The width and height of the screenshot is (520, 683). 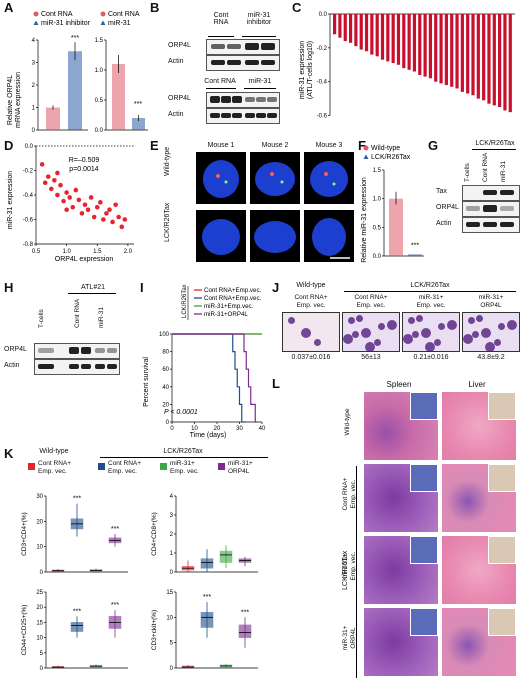 What do you see at coordinates (172, 516) in the screenshot?
I see `k1-tick-label: 3` at bounding box center [172, 516].